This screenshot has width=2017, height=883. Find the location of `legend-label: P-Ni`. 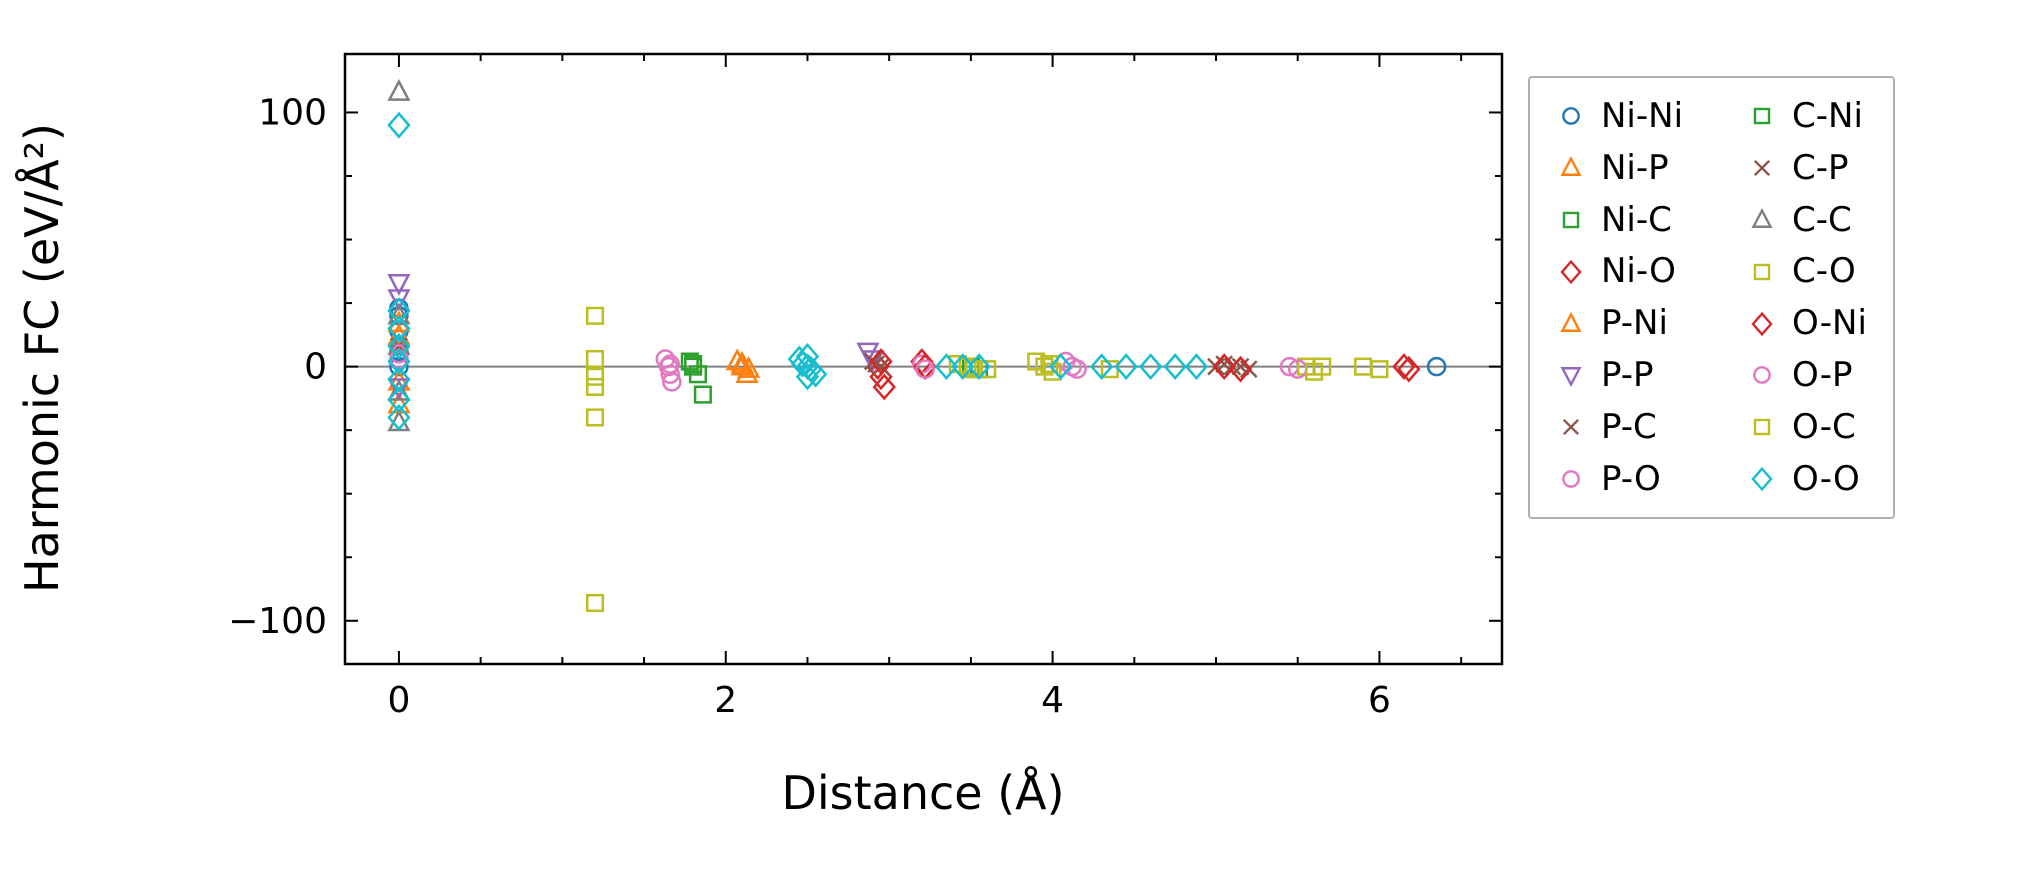

legend-label: P-Ni is located at coordinates (1634, 323).